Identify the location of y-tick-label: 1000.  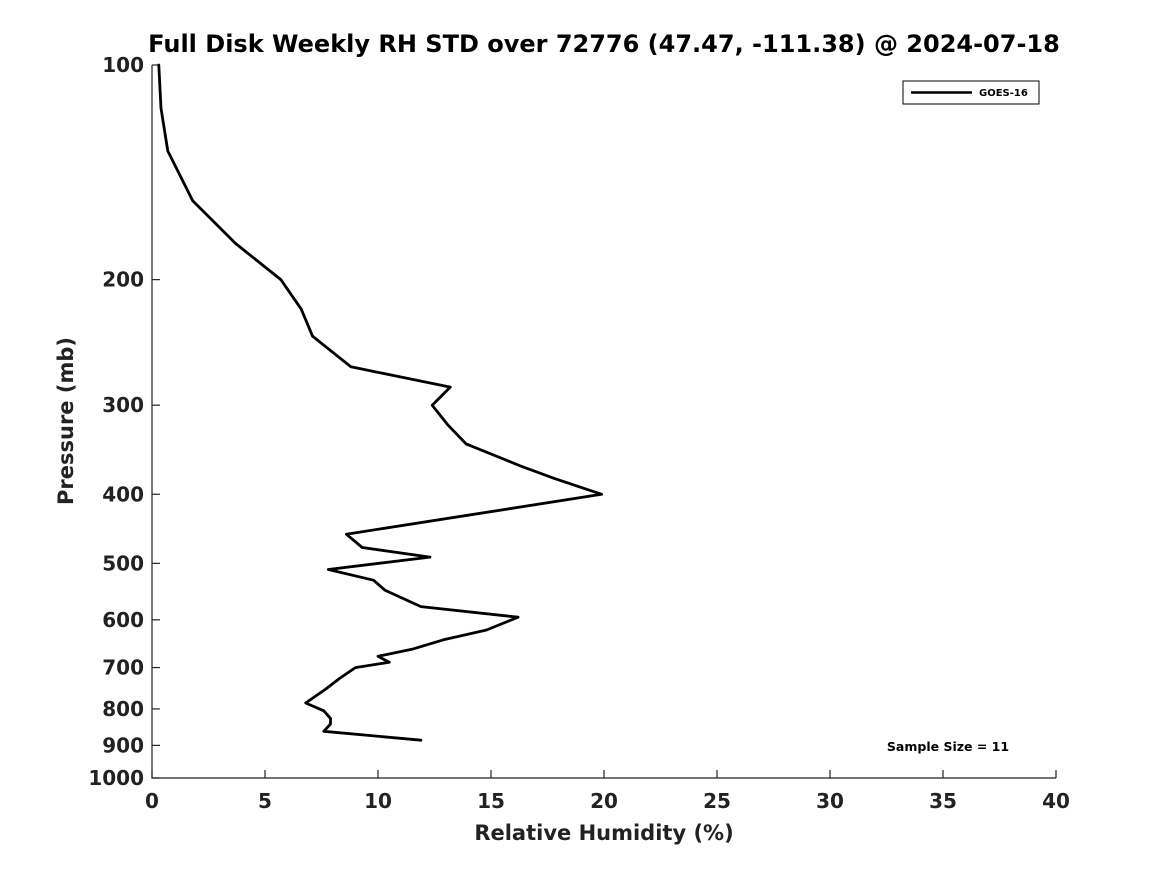
(116, 778).